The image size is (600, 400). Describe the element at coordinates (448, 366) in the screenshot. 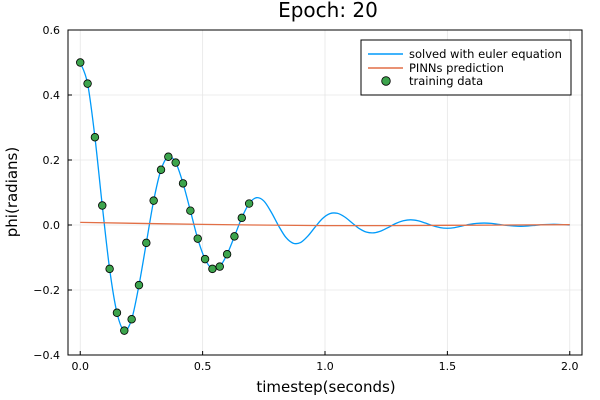

I see `x-tick-label: 1.5` at that location.